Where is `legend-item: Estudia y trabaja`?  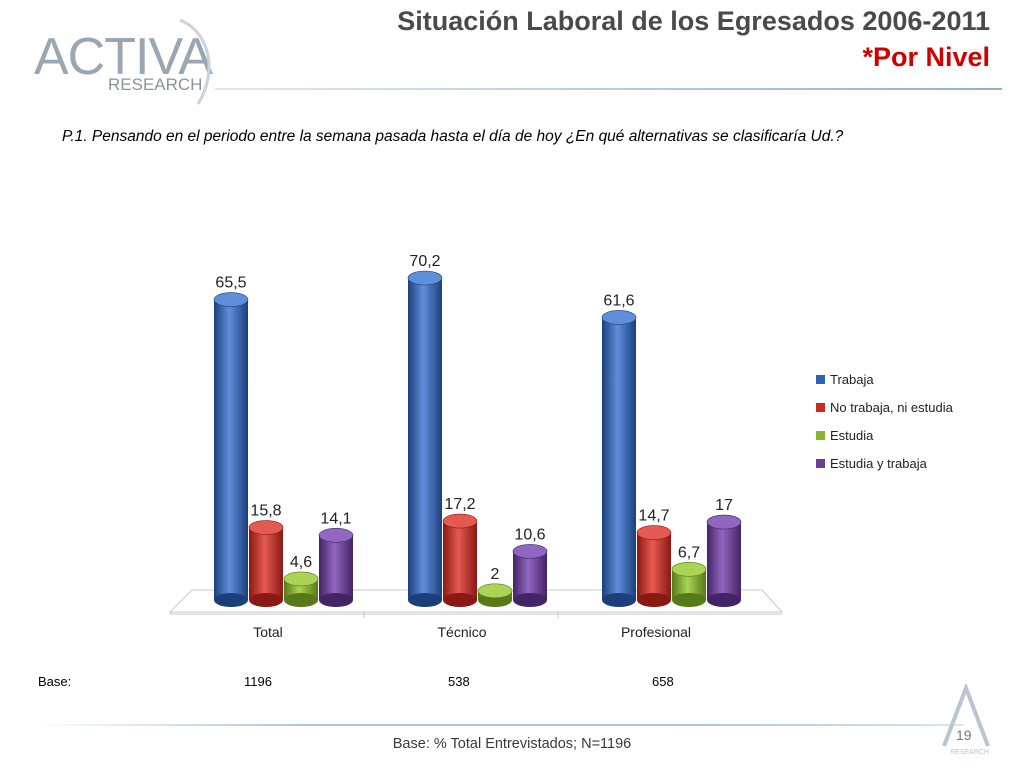 legend-item: Estudia y trabaja is located at coordinates (872, 463).